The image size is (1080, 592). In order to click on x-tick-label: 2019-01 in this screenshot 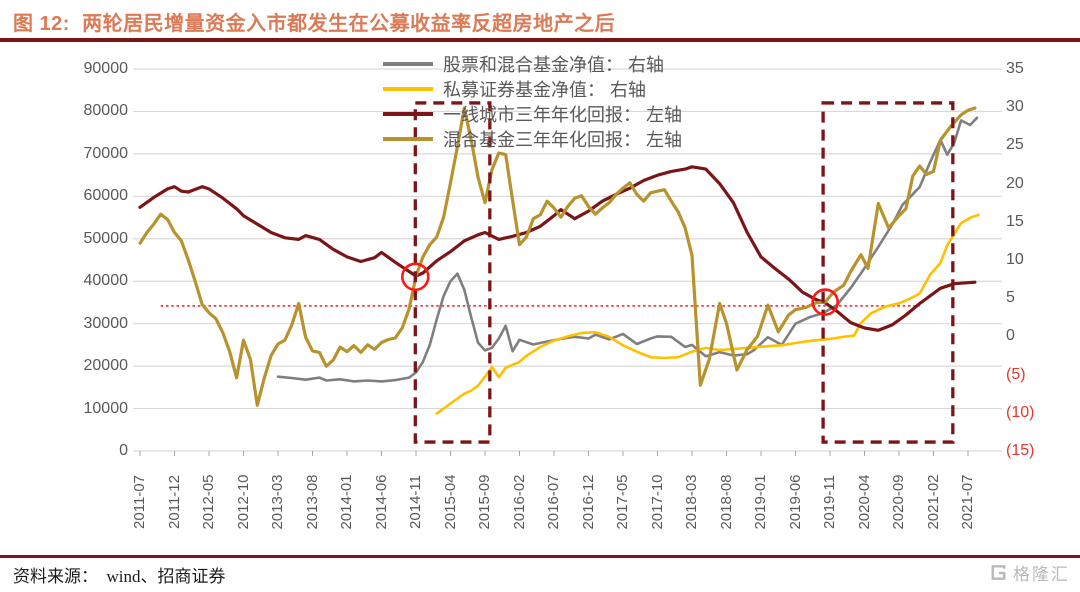, I will do `click(760, 502)`.